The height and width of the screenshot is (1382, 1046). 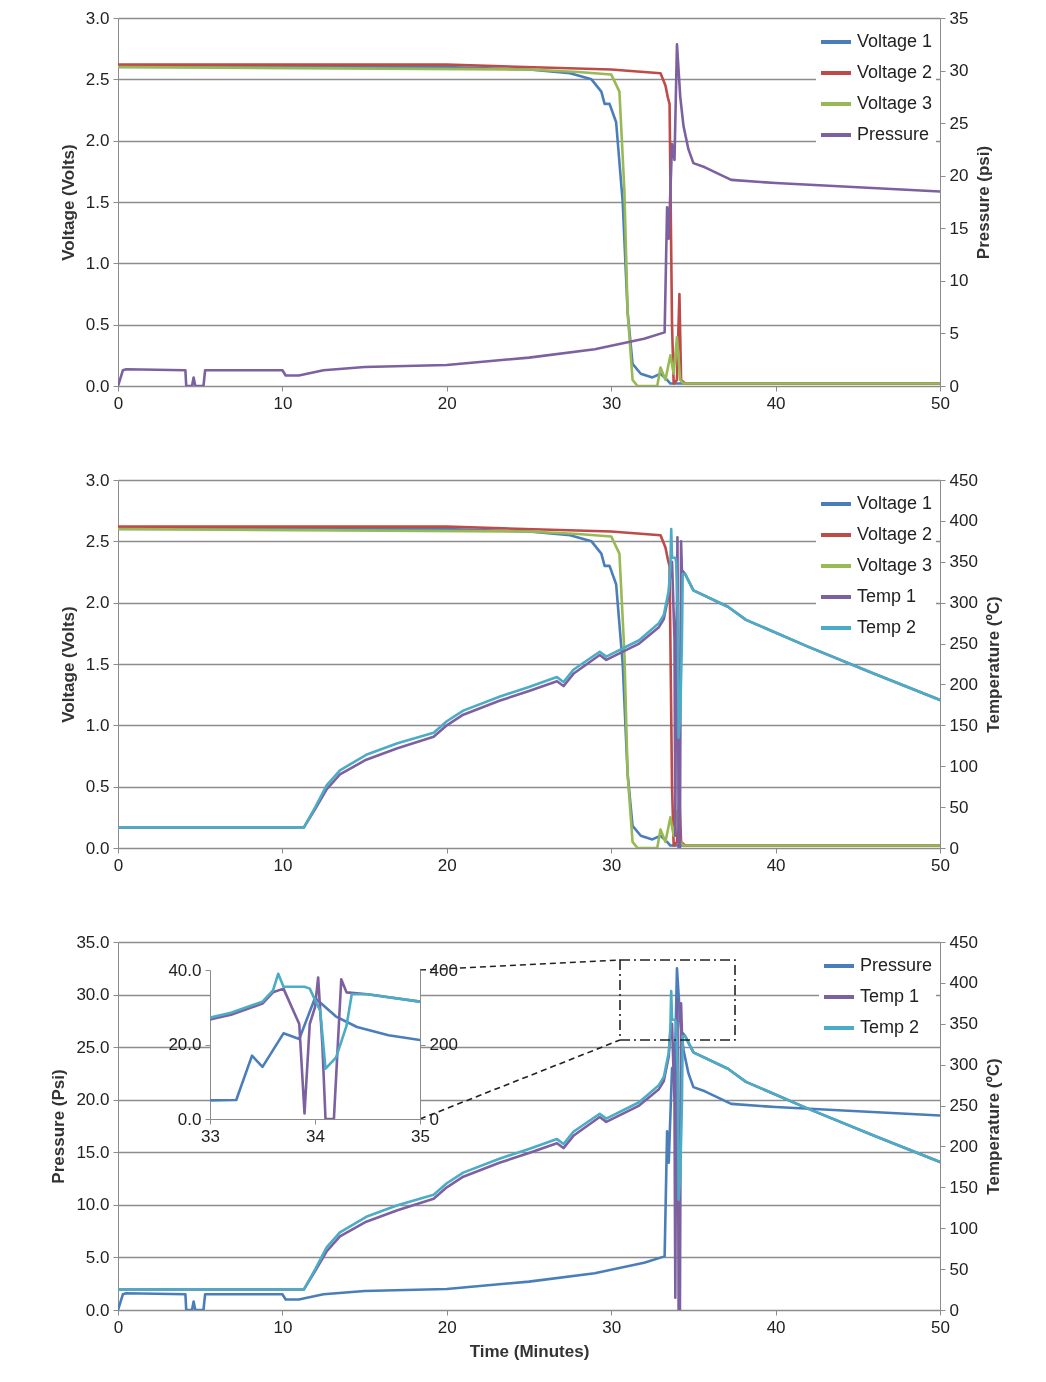 I want to click on x-tick-label: 33, so click(x=210, y=1136).